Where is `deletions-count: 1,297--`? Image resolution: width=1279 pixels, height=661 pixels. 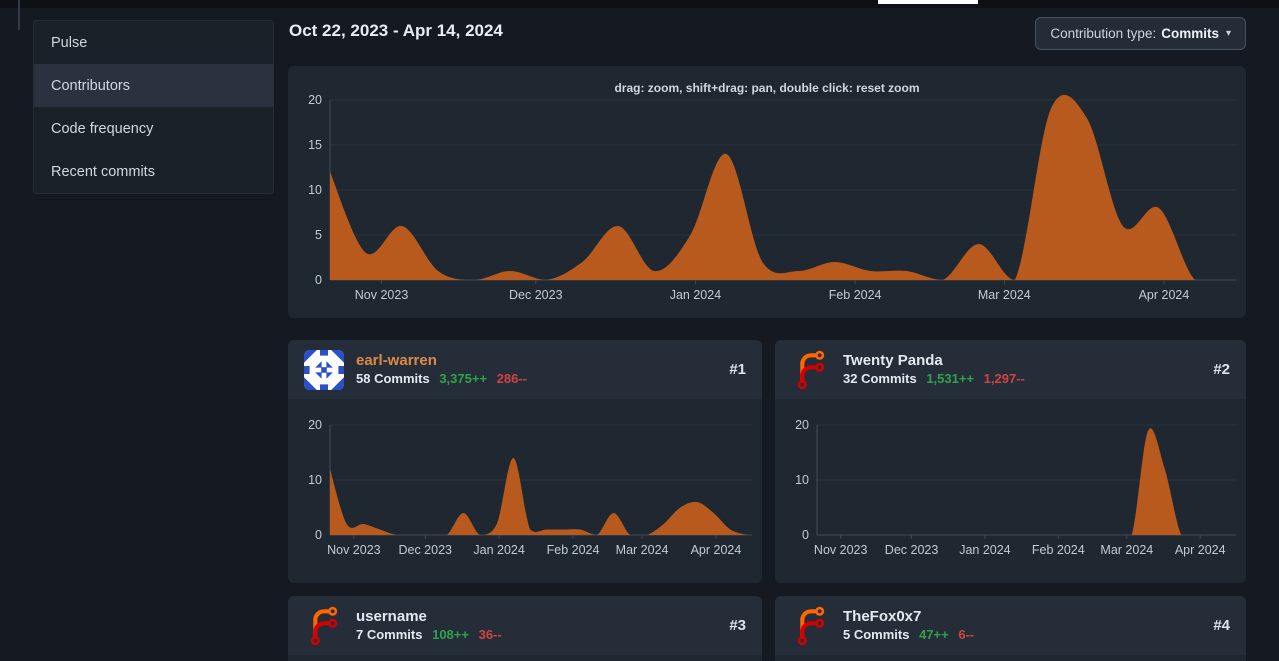 deletions-count: 1,297-- is located at coordinates (1004, 379).